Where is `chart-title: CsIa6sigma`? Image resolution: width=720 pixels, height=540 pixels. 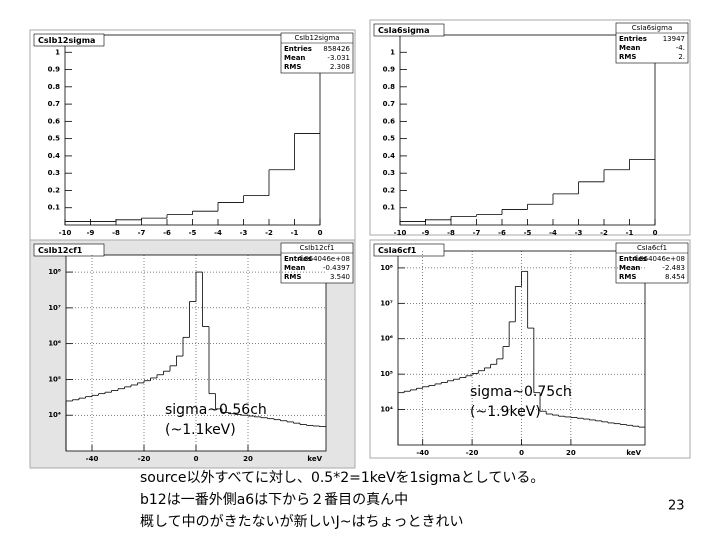
chart-title: CsIa6sigma is located at coordinates (404, 30).